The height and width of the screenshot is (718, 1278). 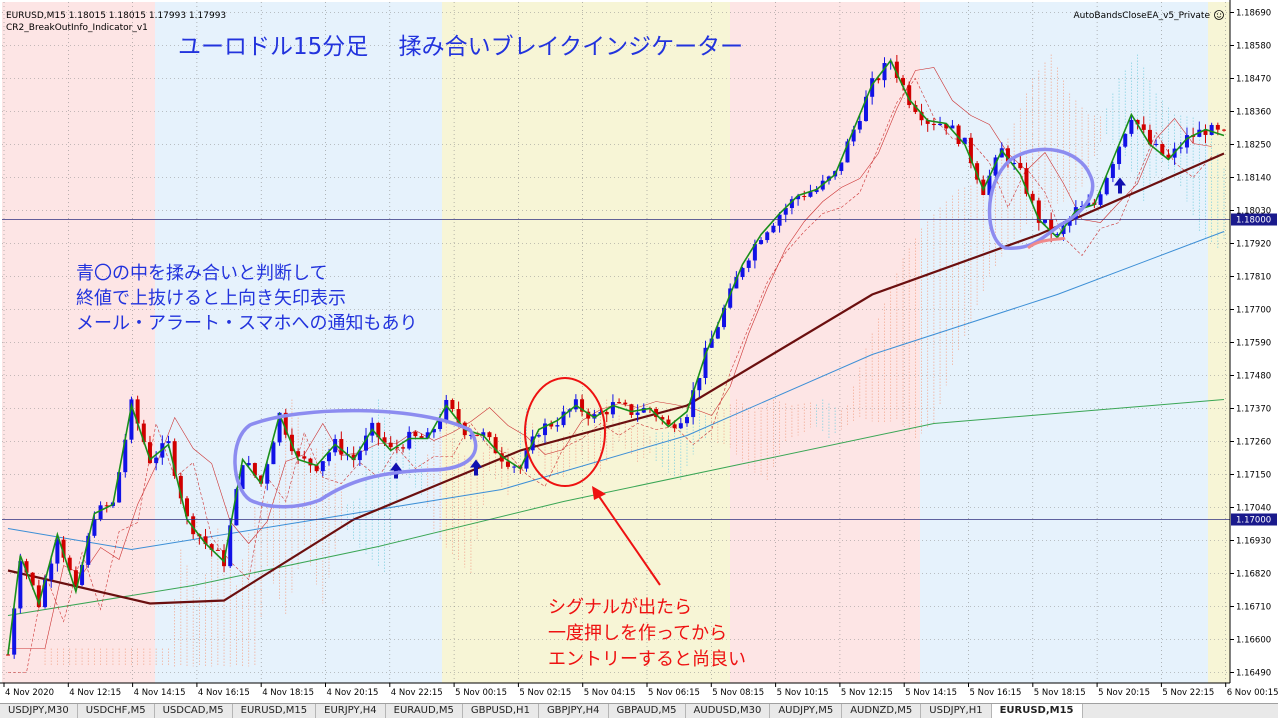 What do you see at coordinates (1253, 47) in the screenshot?
I see `price-tick-label: 1.18580` at bounding box center [1253, 47].